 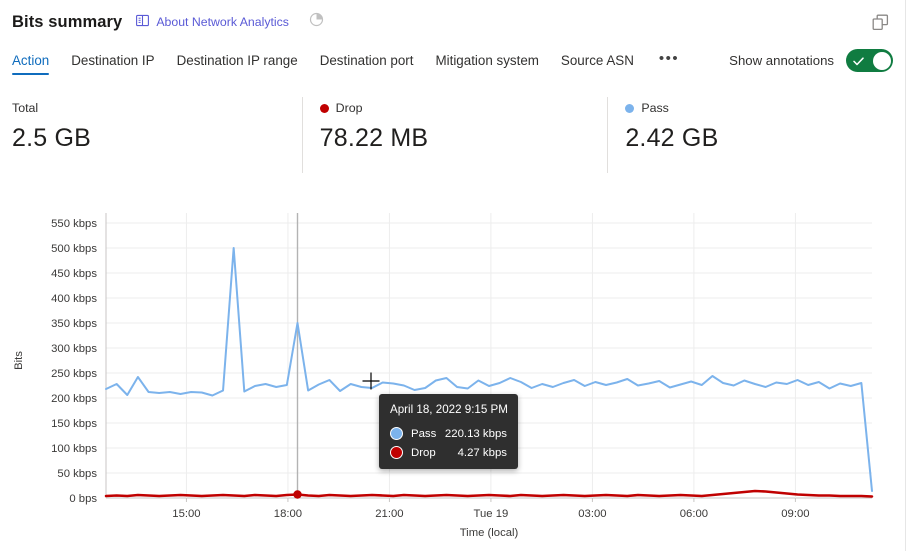 I want to click on stat-total-label: Total, so click(x=25, y=108).